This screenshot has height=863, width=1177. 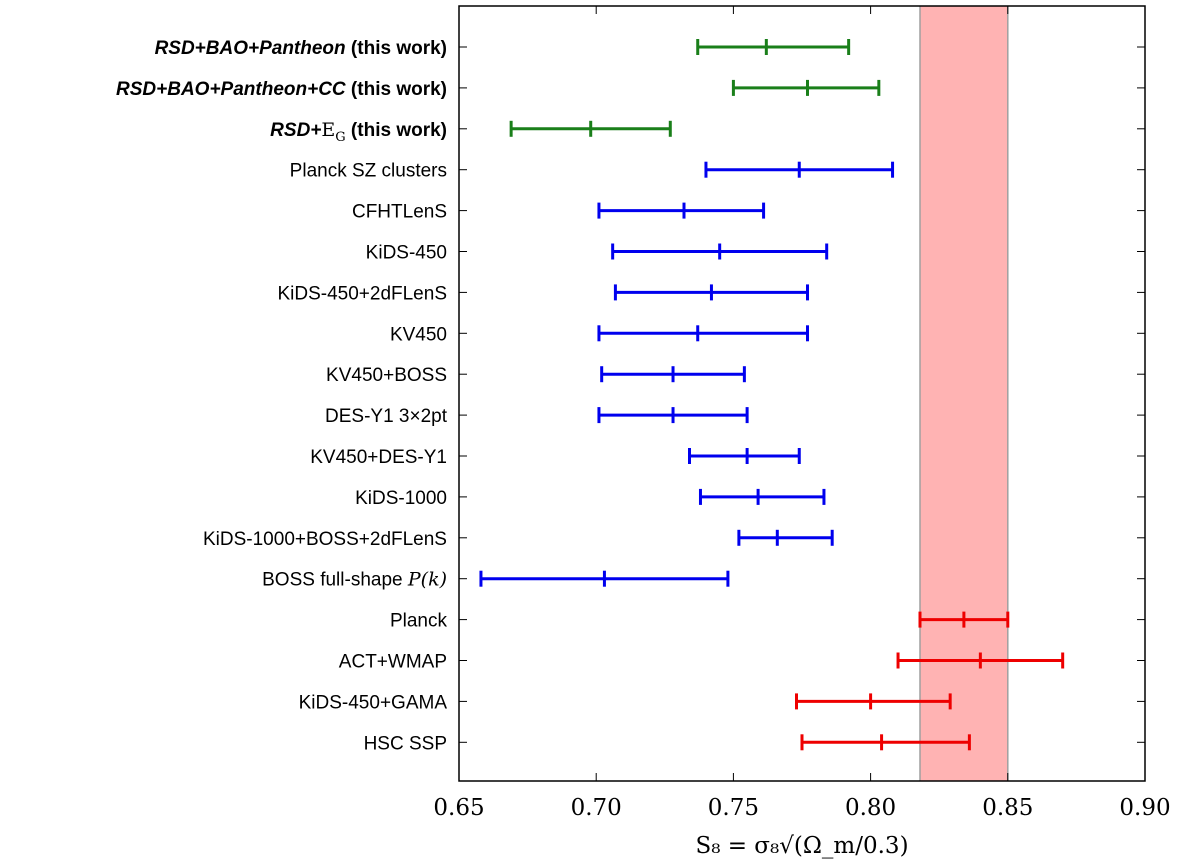 What do you see at coordinates (335, 580) in the screenshot?
I see `row-label-main: BOSS full-shape` at bounding box center [335, 580].